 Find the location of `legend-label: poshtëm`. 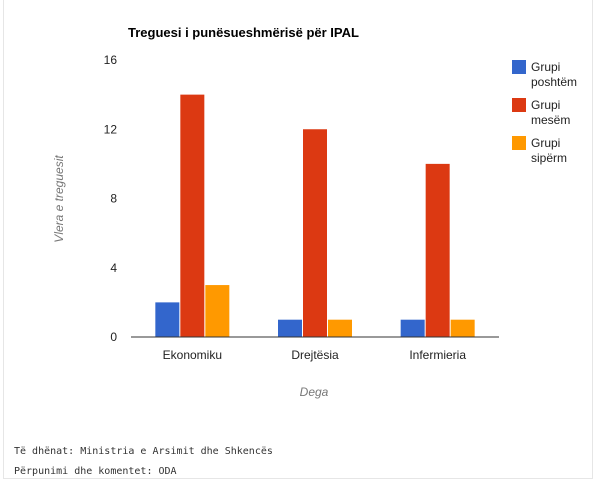

legend-label: poshtëm is located at coordinates (554, 82).